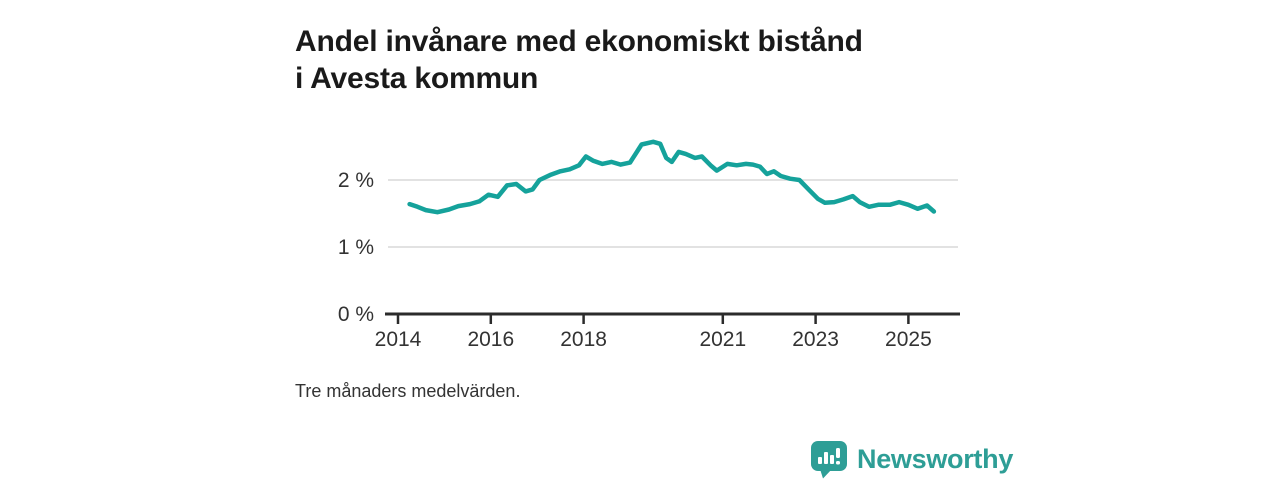 The height and width of the screenshot is (480, 1280). What do you see at coordinates (398, 339) in the screenshot?
I see `x-axis-tick-label: 2014` at bounding box center [398, 339].